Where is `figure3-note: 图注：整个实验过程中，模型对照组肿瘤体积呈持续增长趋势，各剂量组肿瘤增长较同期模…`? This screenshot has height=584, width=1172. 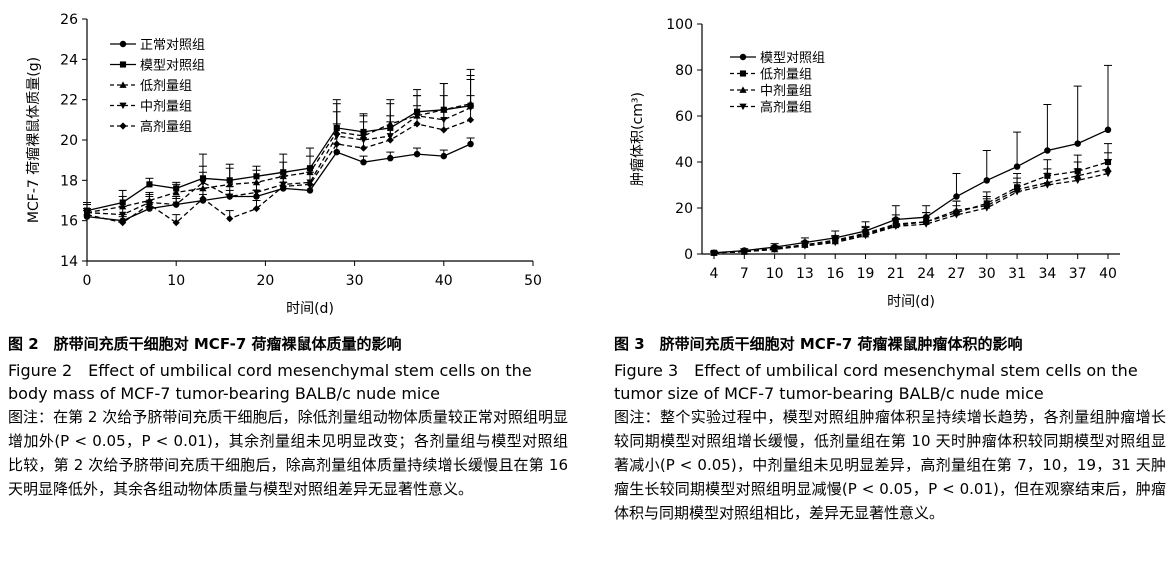
figure3-note: 图注：整个实验过程中，模型对照组肿瘤体积呈持续增长趋势，各剂量组肿瘤增长较同期模… is located at coordinates (890, 465).